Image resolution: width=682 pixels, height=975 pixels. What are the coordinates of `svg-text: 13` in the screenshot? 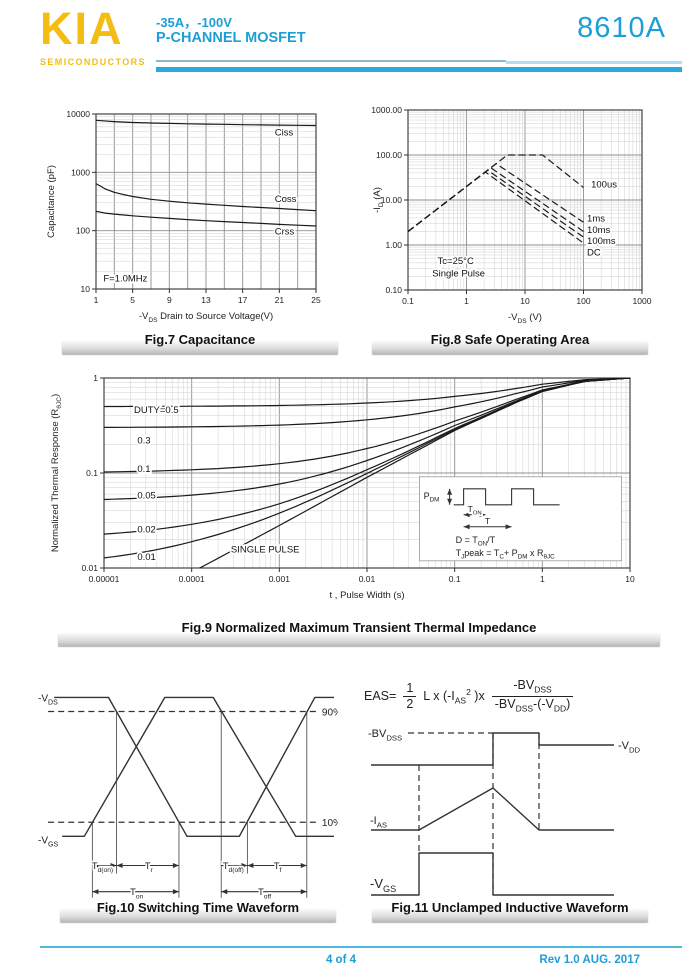 It's located at (206, 300).